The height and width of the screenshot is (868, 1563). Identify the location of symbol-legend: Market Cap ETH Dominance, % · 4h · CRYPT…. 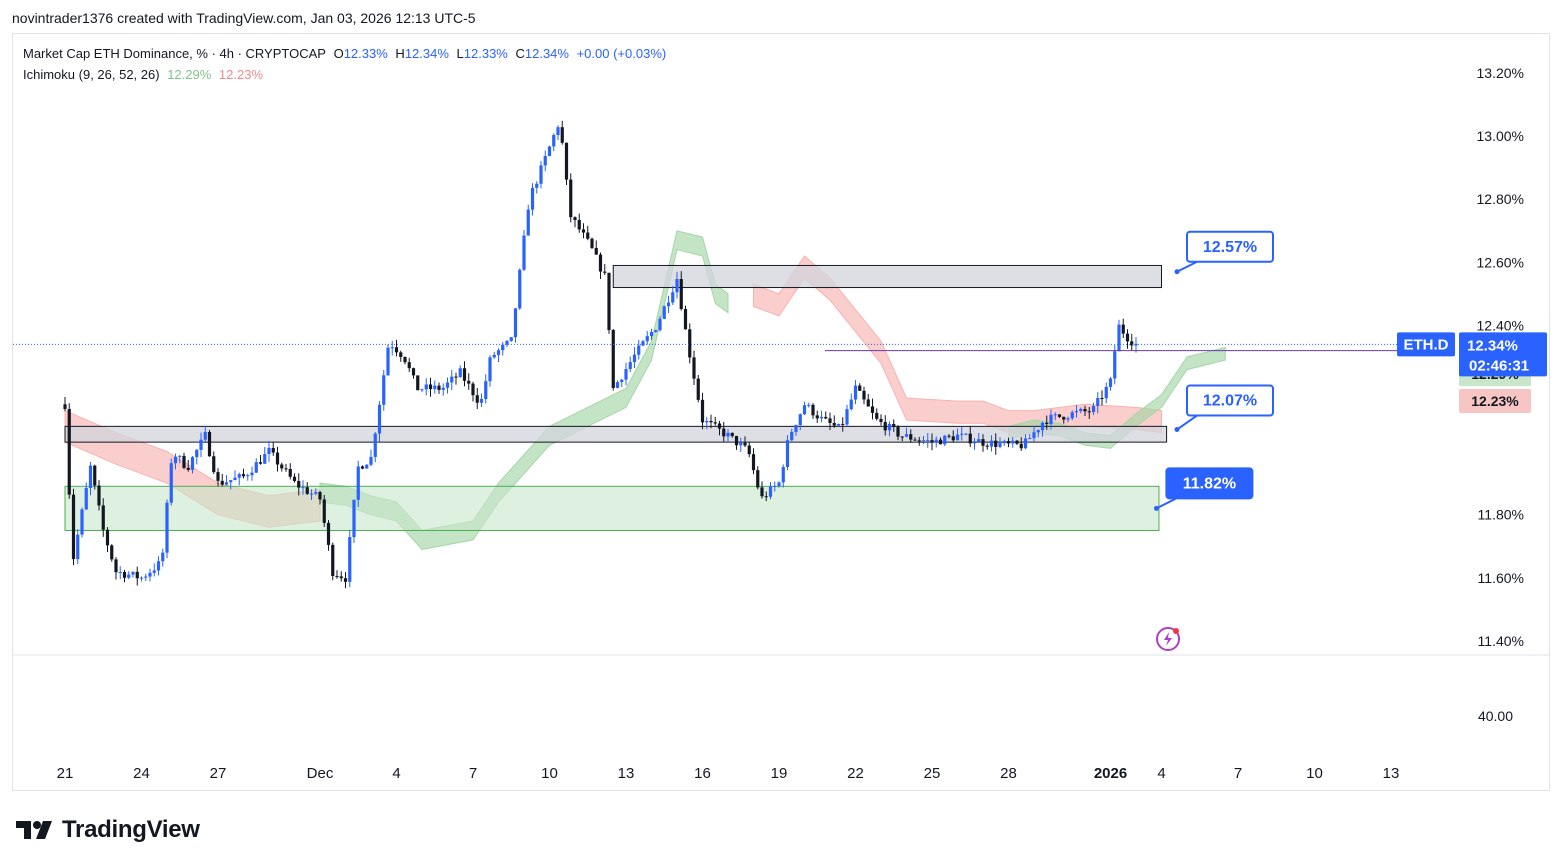
(346, 53).